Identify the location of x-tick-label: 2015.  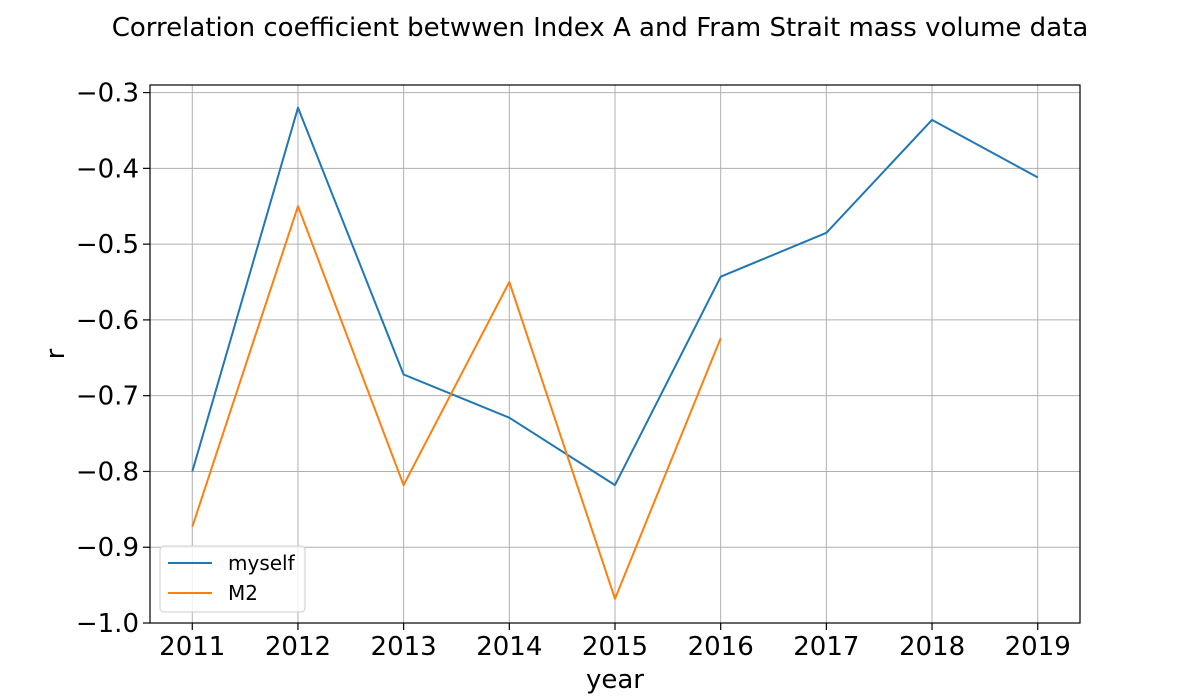
(615, 647).